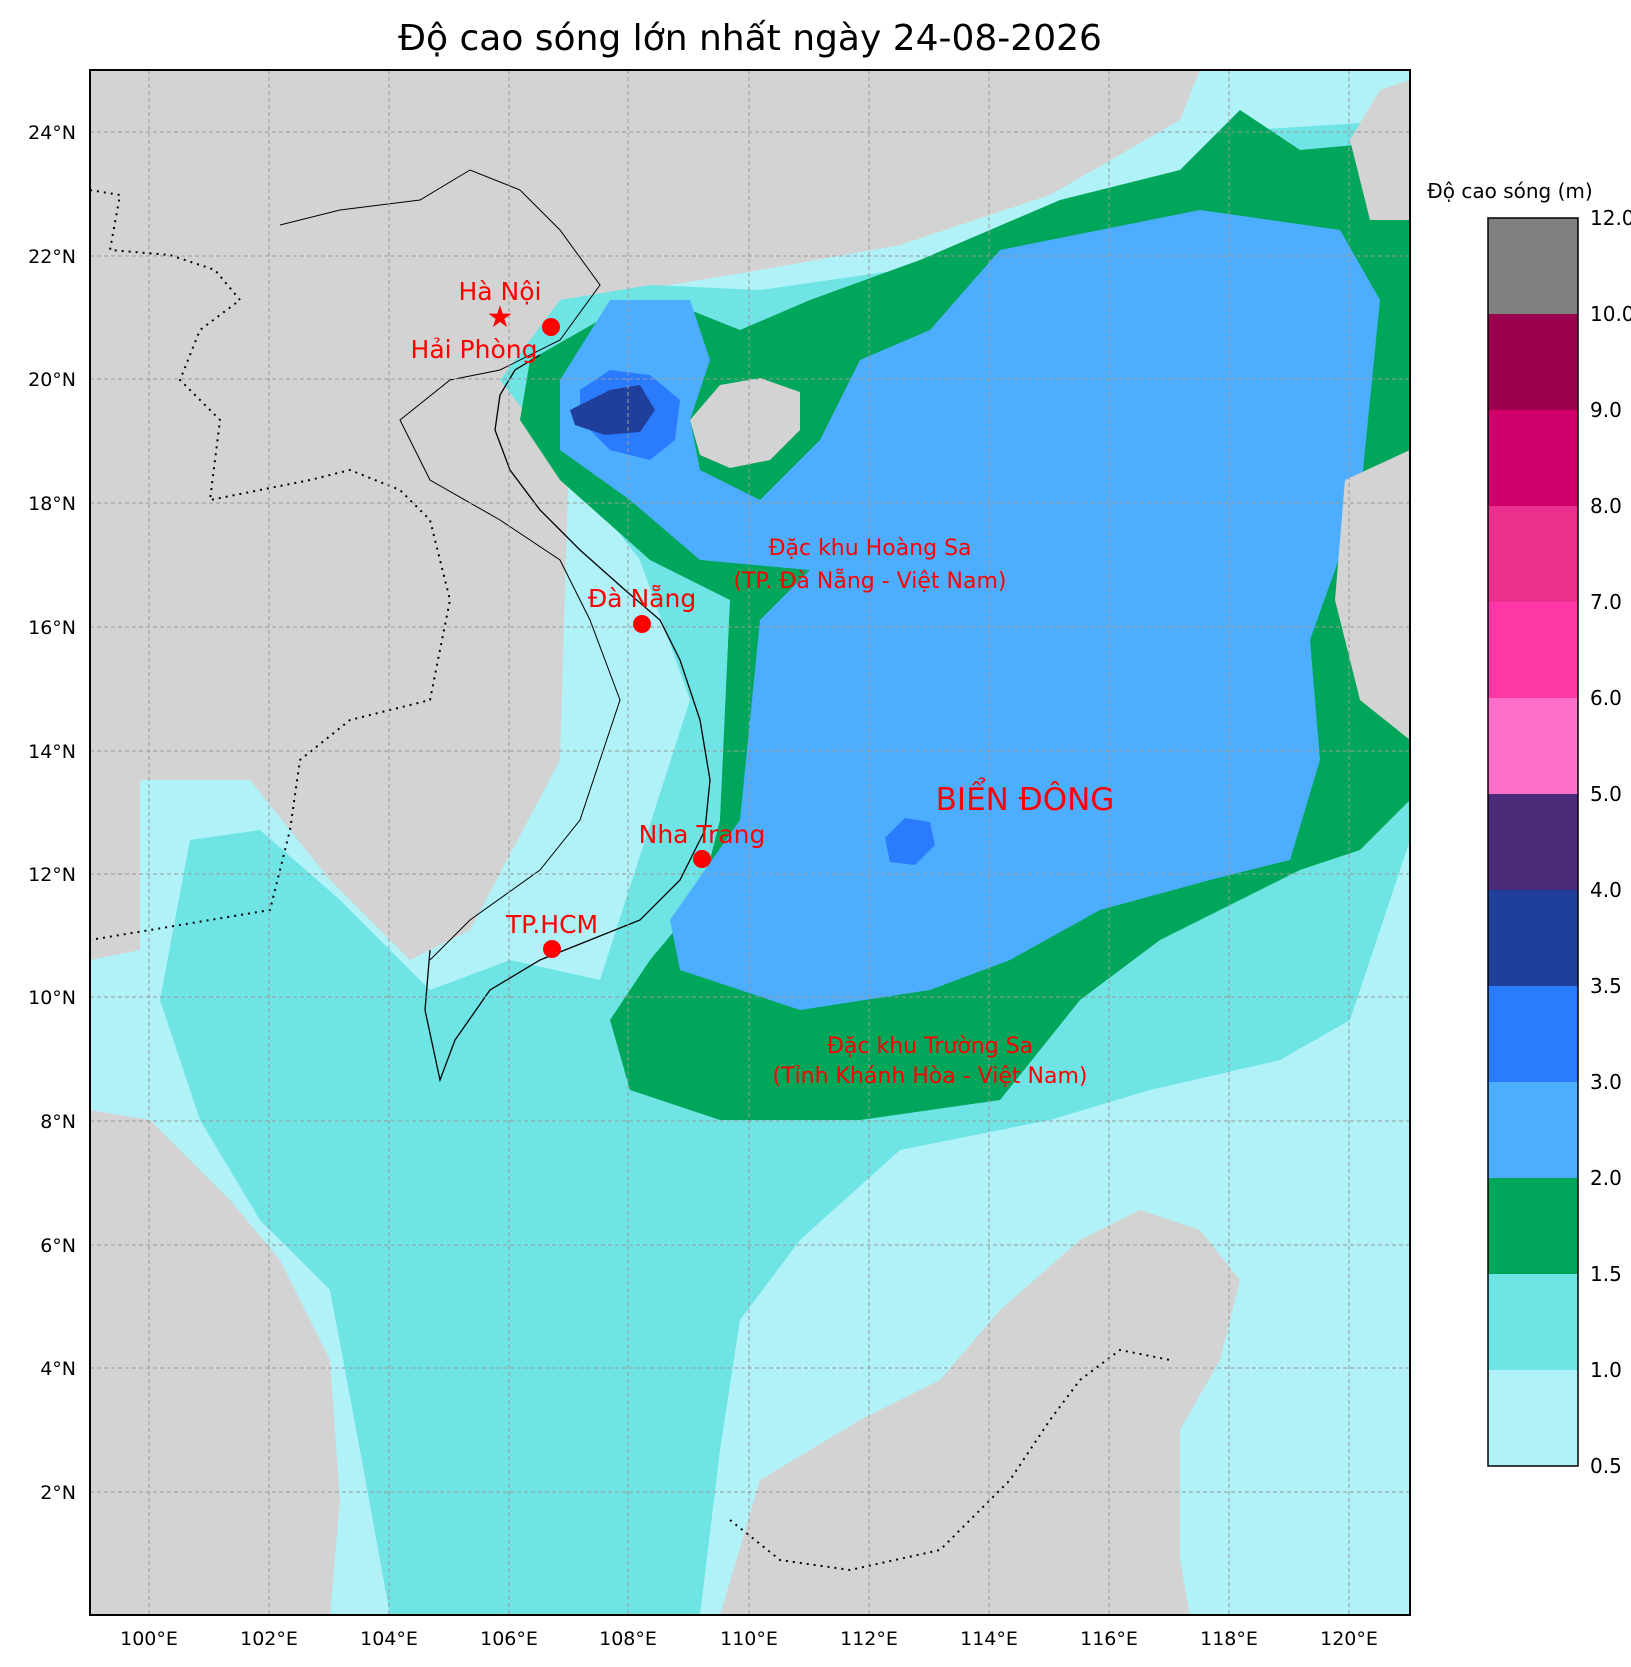  What do you see at coordinates (1606, 602) in the screenshot?
I see `colorbar-tick-label: 7.0` at bounding box center [1606, 602].